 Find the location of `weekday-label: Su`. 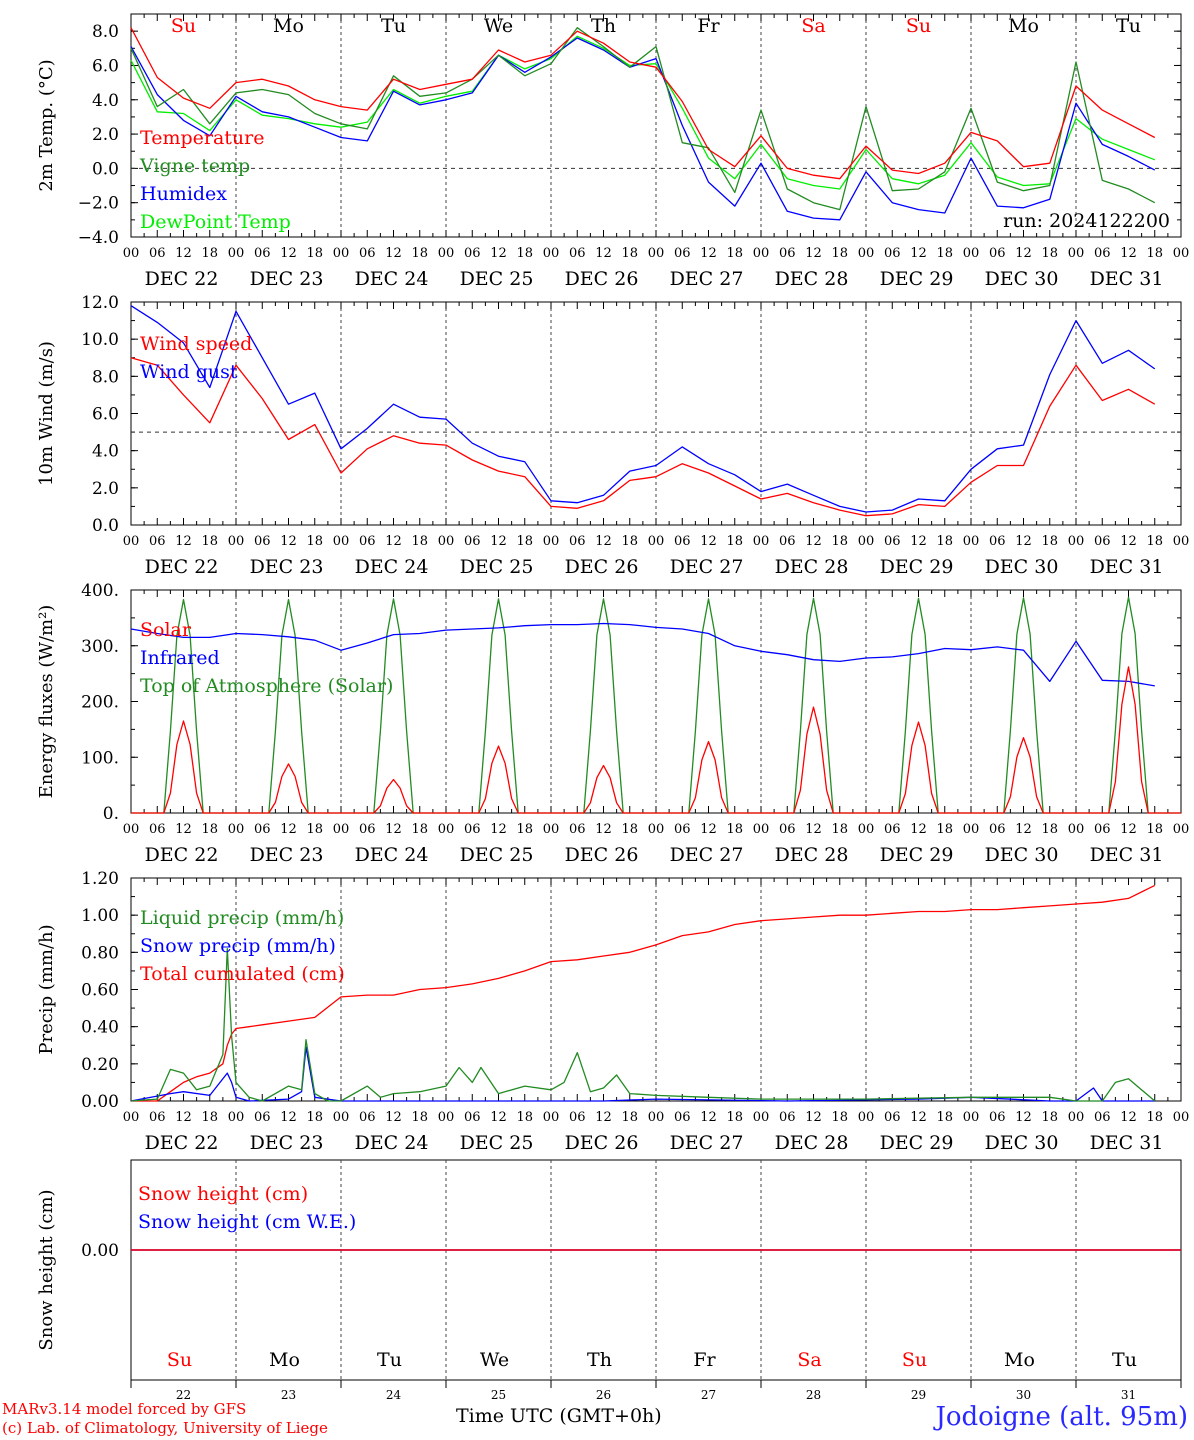

weekday-label: Su is located at coordinates (914, 1360).